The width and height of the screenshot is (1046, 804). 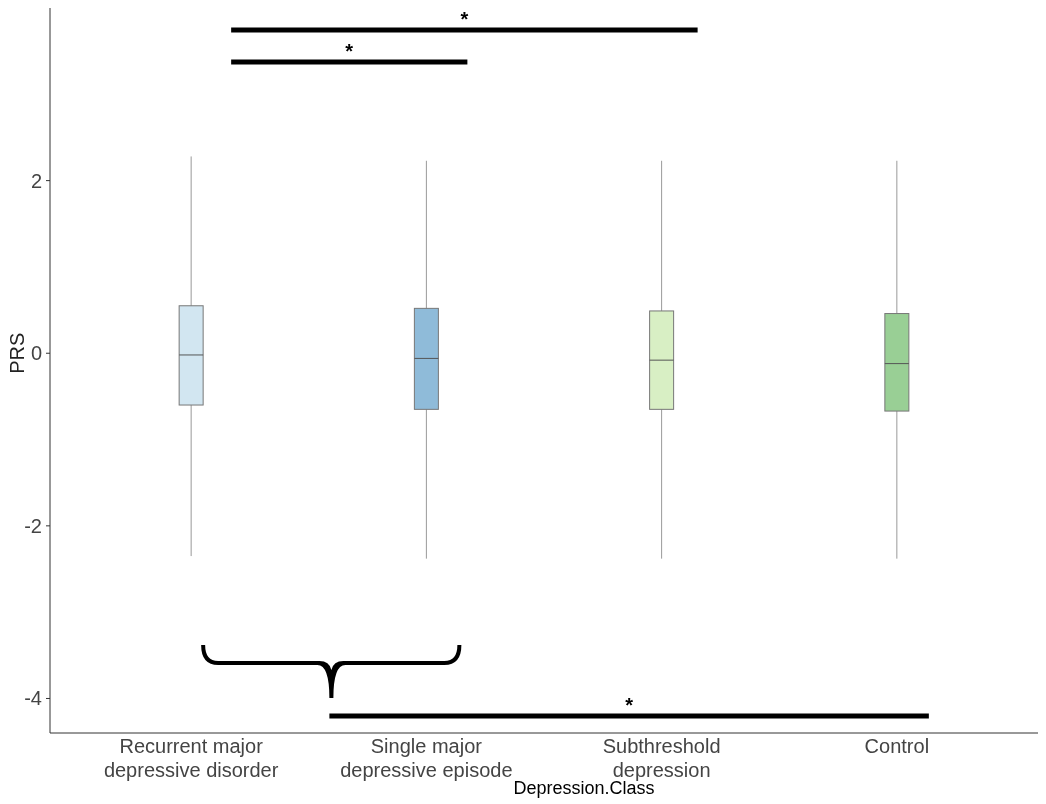 What do you see at coordinates (33, 698) in the screenshot?
I see `y-tick-label: -4` at bounding box center [33, 698].